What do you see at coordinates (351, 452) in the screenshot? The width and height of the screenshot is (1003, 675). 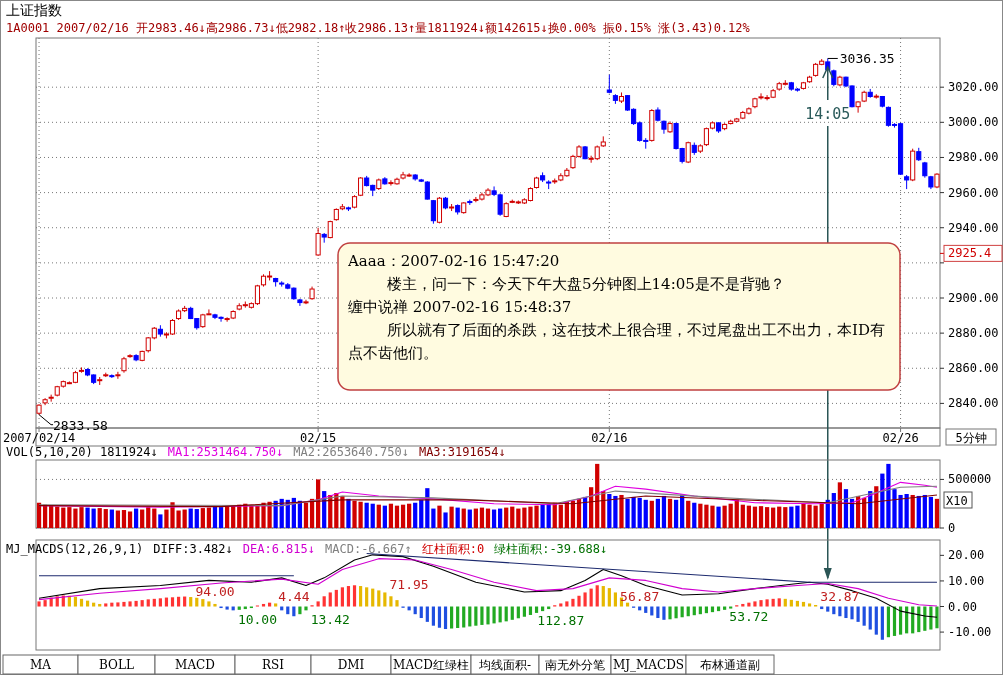 I see `text: MA2:2653640.750↓` at bounding box center [351, 452].